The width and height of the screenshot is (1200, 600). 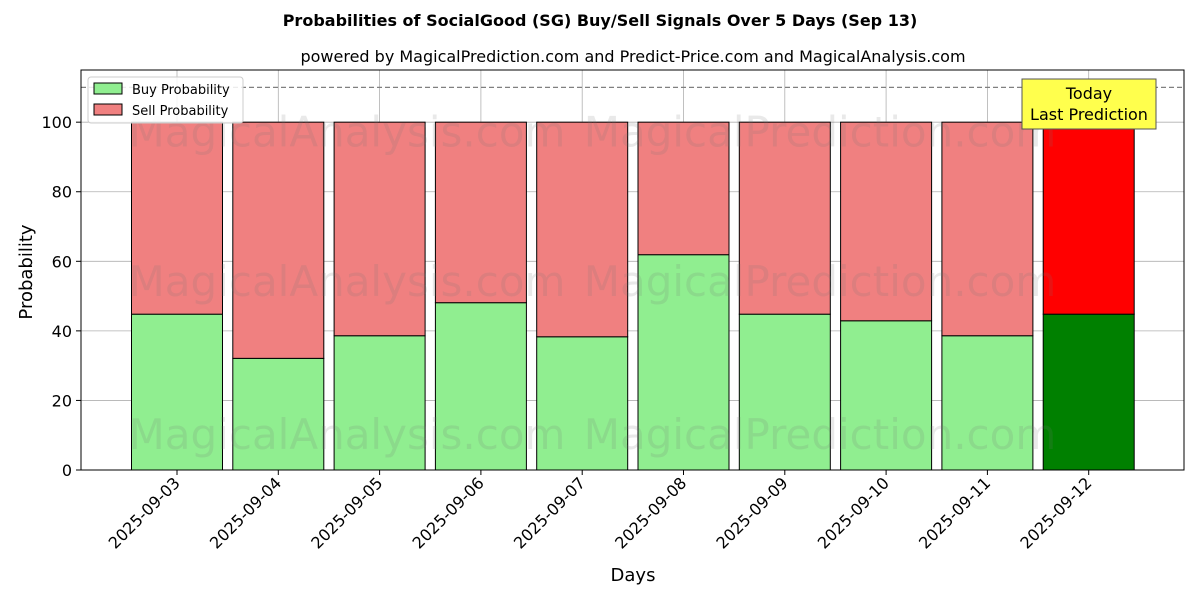 What do you see at coordinates (61, 296) in the screenshot?
I see `y-axis: 0 20 40 60 80 100` at bounding box center [61, 296].